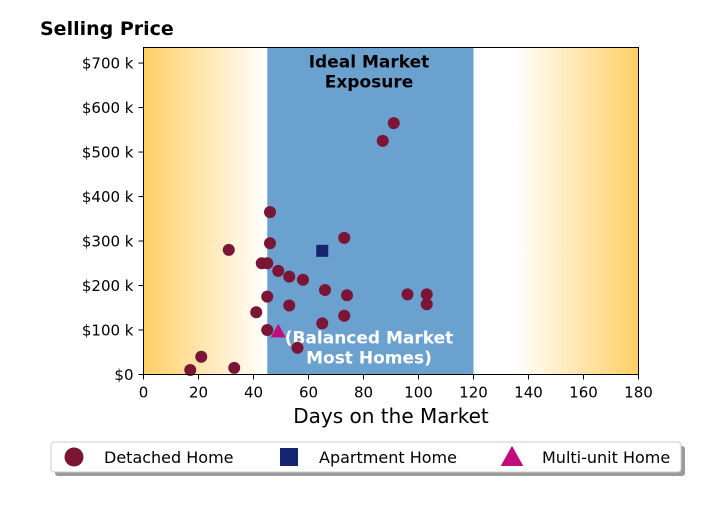  What do you see at coordinates (606, 457) in the screenshot?
I see `legend-label: Multi-unit Home` at bounding box center [606, 457].